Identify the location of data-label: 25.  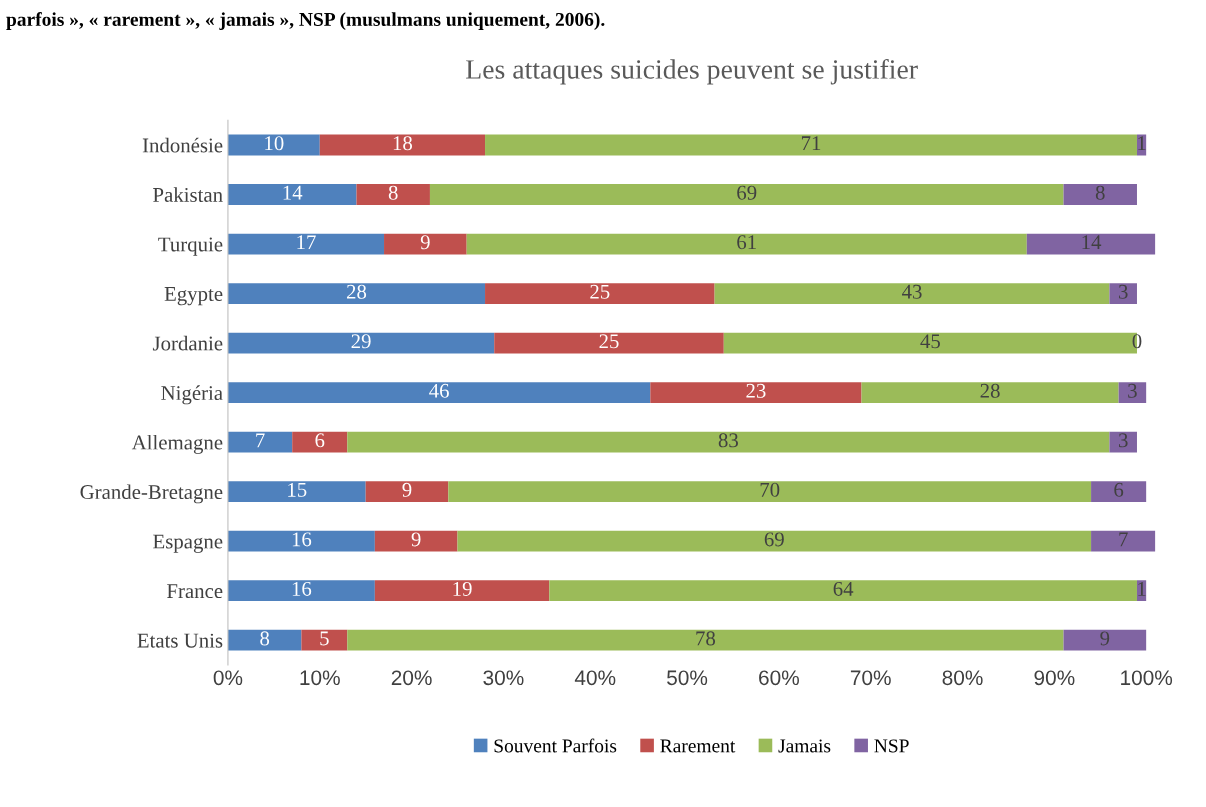
(600, 291).